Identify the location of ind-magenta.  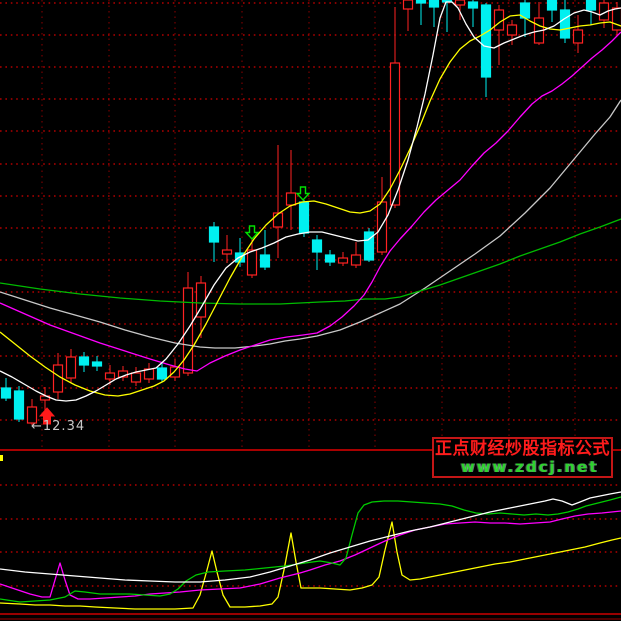
(310, 555).